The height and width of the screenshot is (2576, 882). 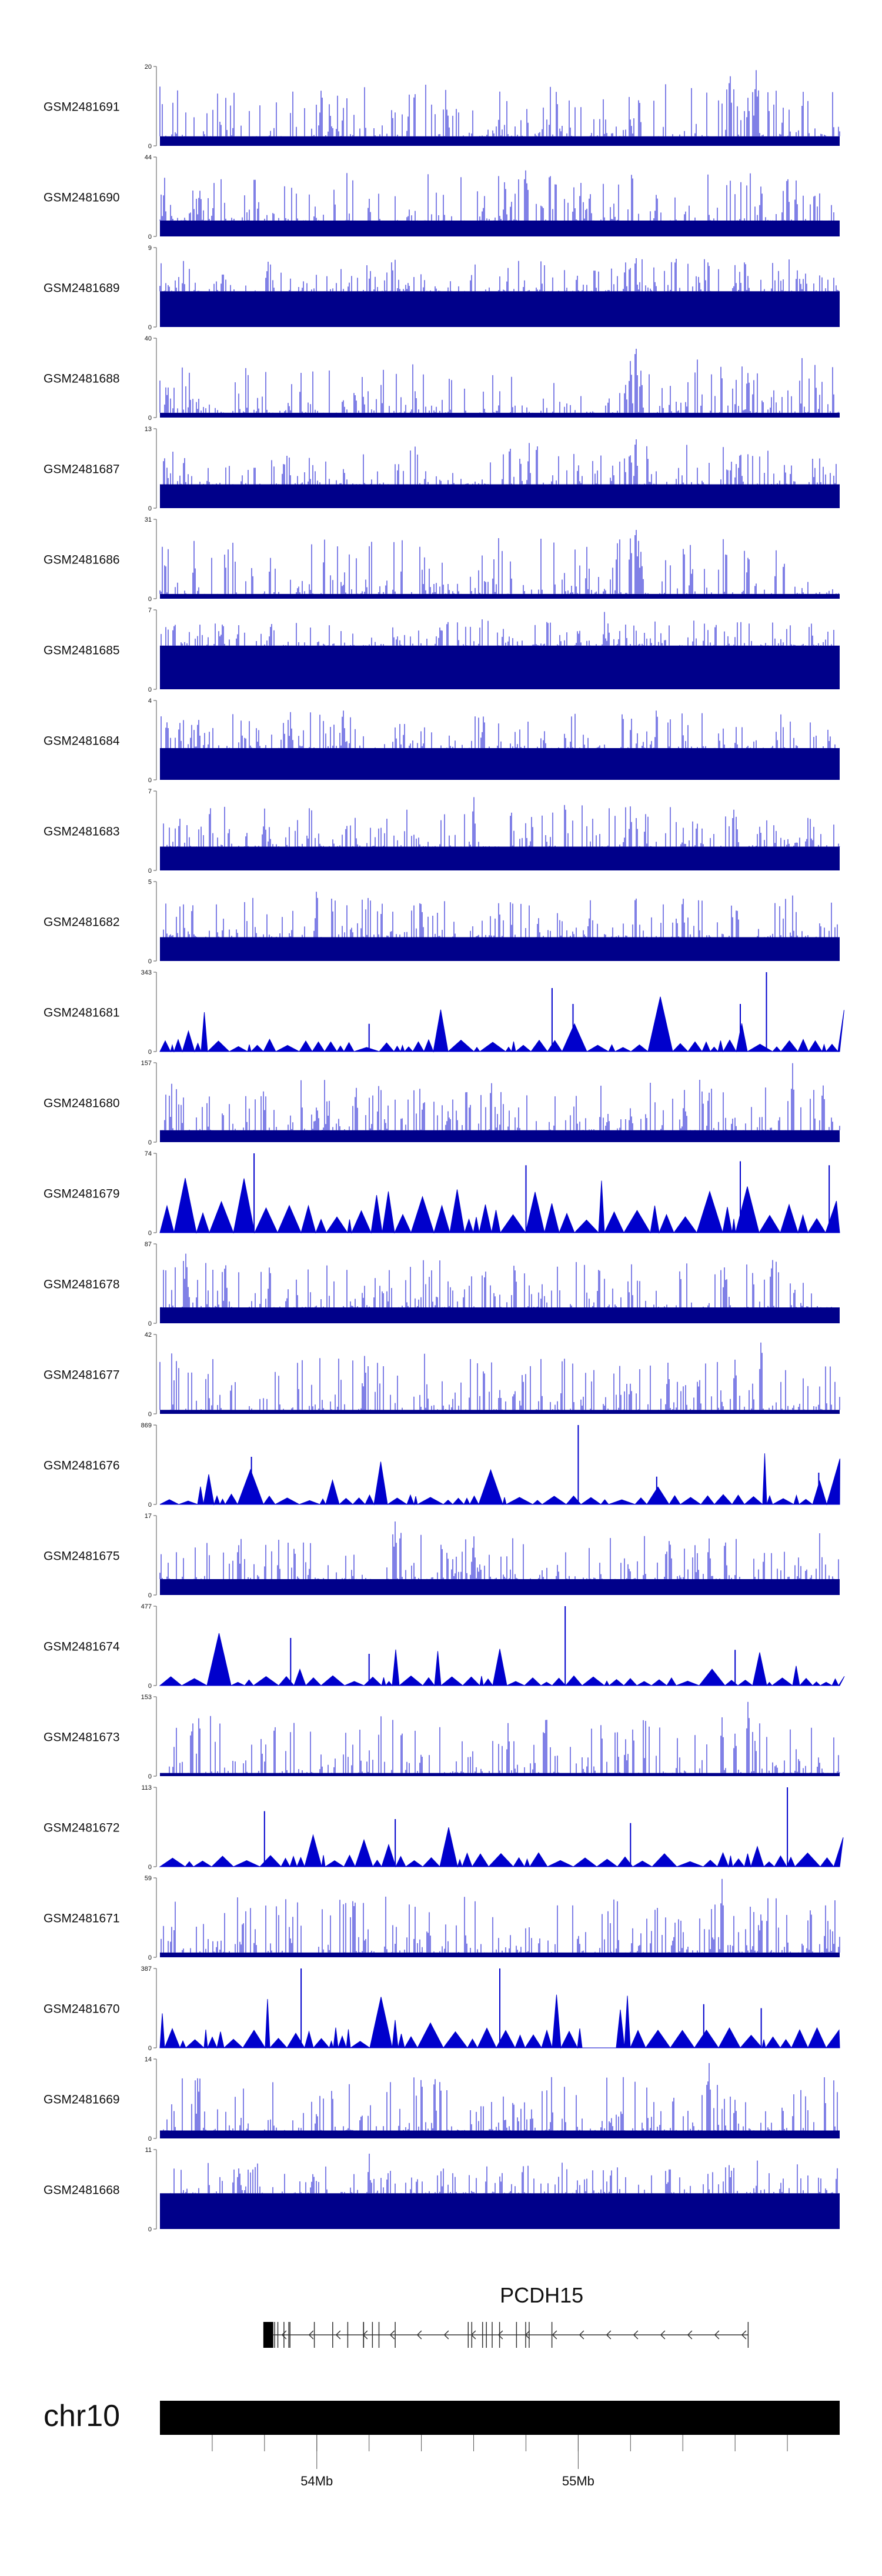 What do you see at coordinates (148, 1516) in the screenshot?
I see `y-tick-label-max: 17` at bounding box center [148, 1516].